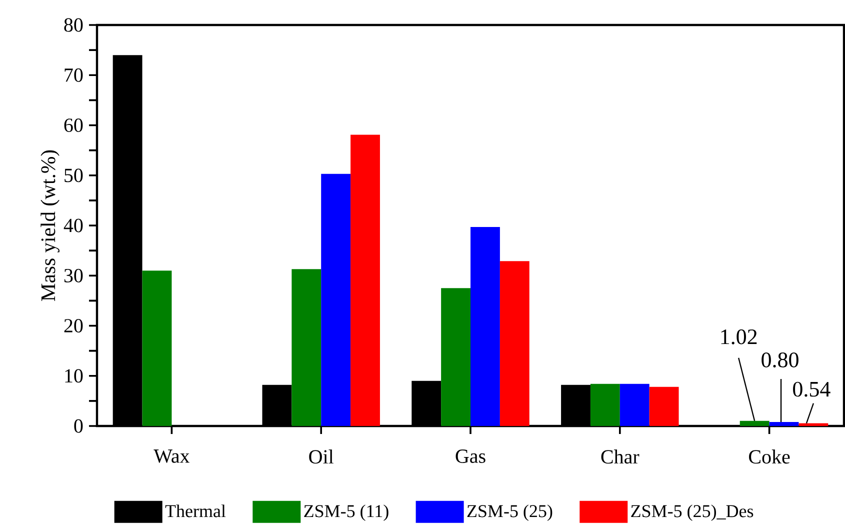 This screenshot has width=845, height=526. Describe the element at coordinates (780, 360) in the screenshot. I see `data-label: 0.80` at that location.